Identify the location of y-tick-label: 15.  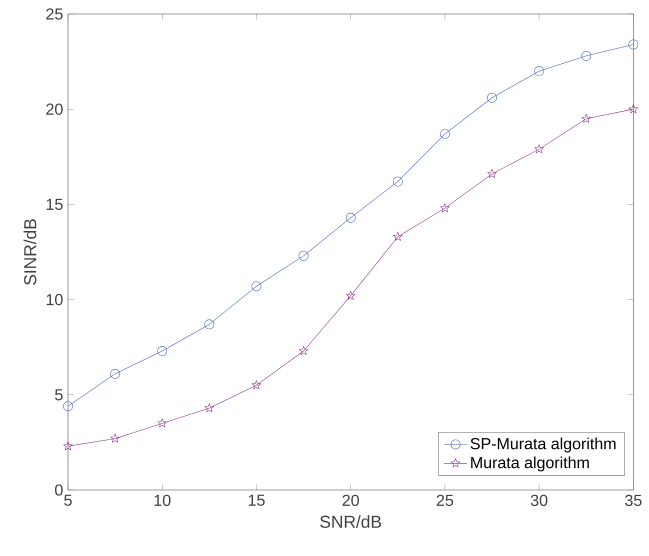
(54, 204).